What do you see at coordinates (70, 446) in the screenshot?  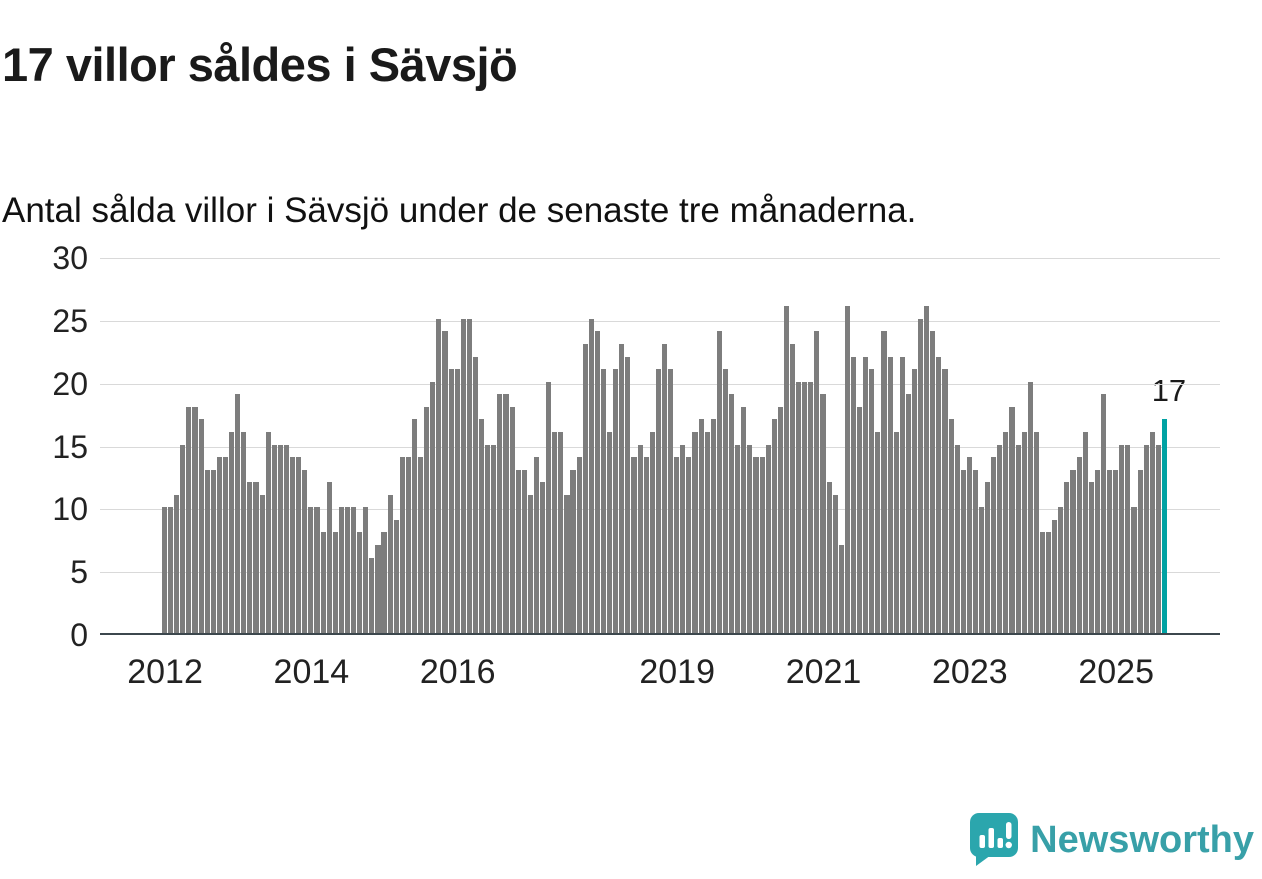 I see `y-axis-tick-label: 15` at bounding box center [70, 446].